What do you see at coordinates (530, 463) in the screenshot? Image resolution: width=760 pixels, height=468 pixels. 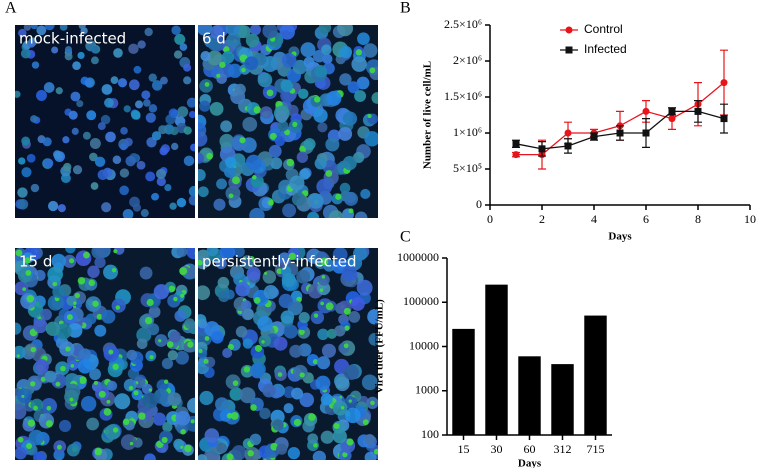 I see `x-axis-label: Days` at bounding box center [530, 463].